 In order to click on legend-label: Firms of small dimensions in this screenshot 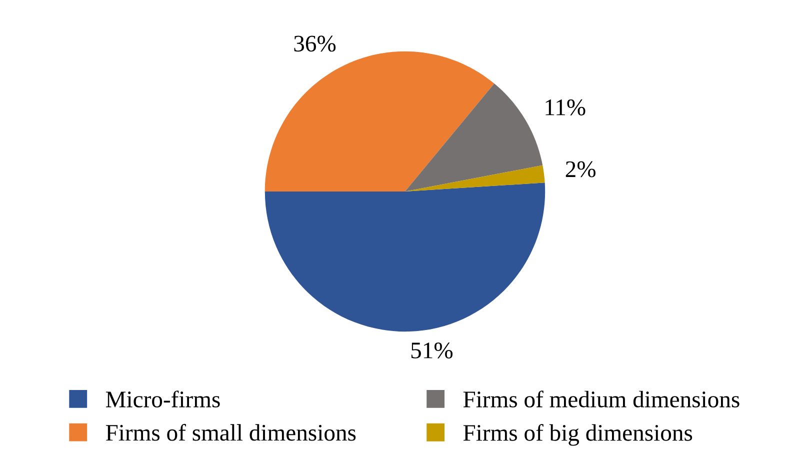, I will do `click(231, 432)`.